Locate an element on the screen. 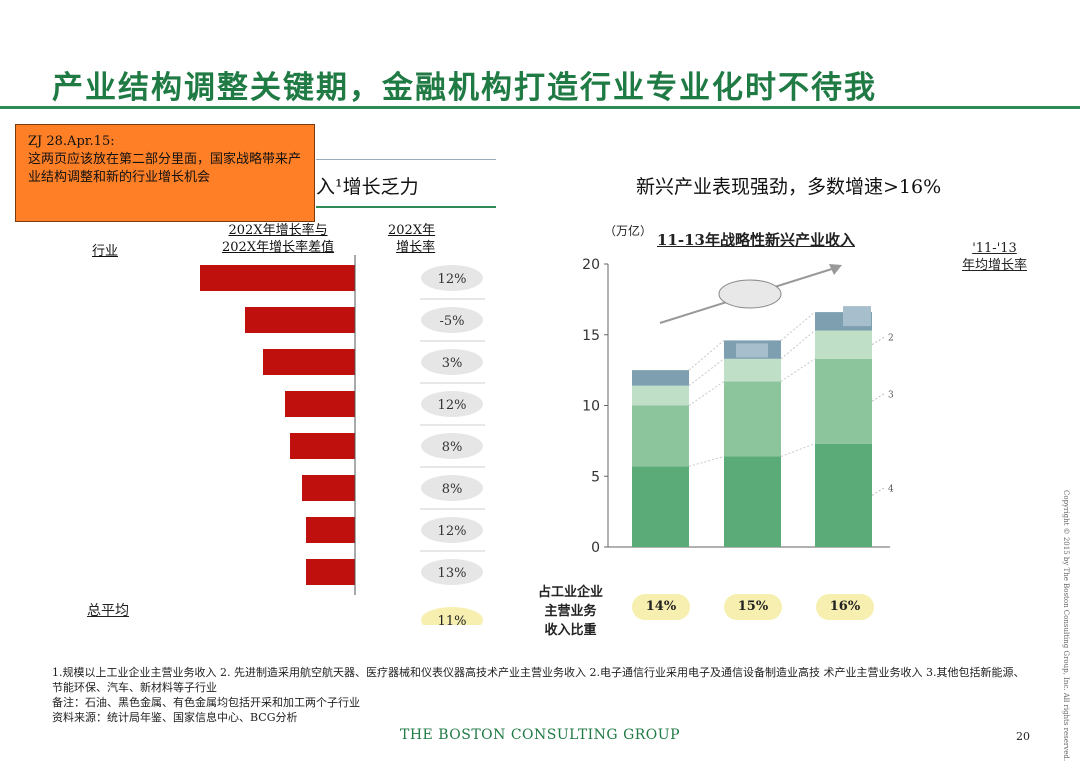  growth-arrow-head is located at coordinates (835, 269).